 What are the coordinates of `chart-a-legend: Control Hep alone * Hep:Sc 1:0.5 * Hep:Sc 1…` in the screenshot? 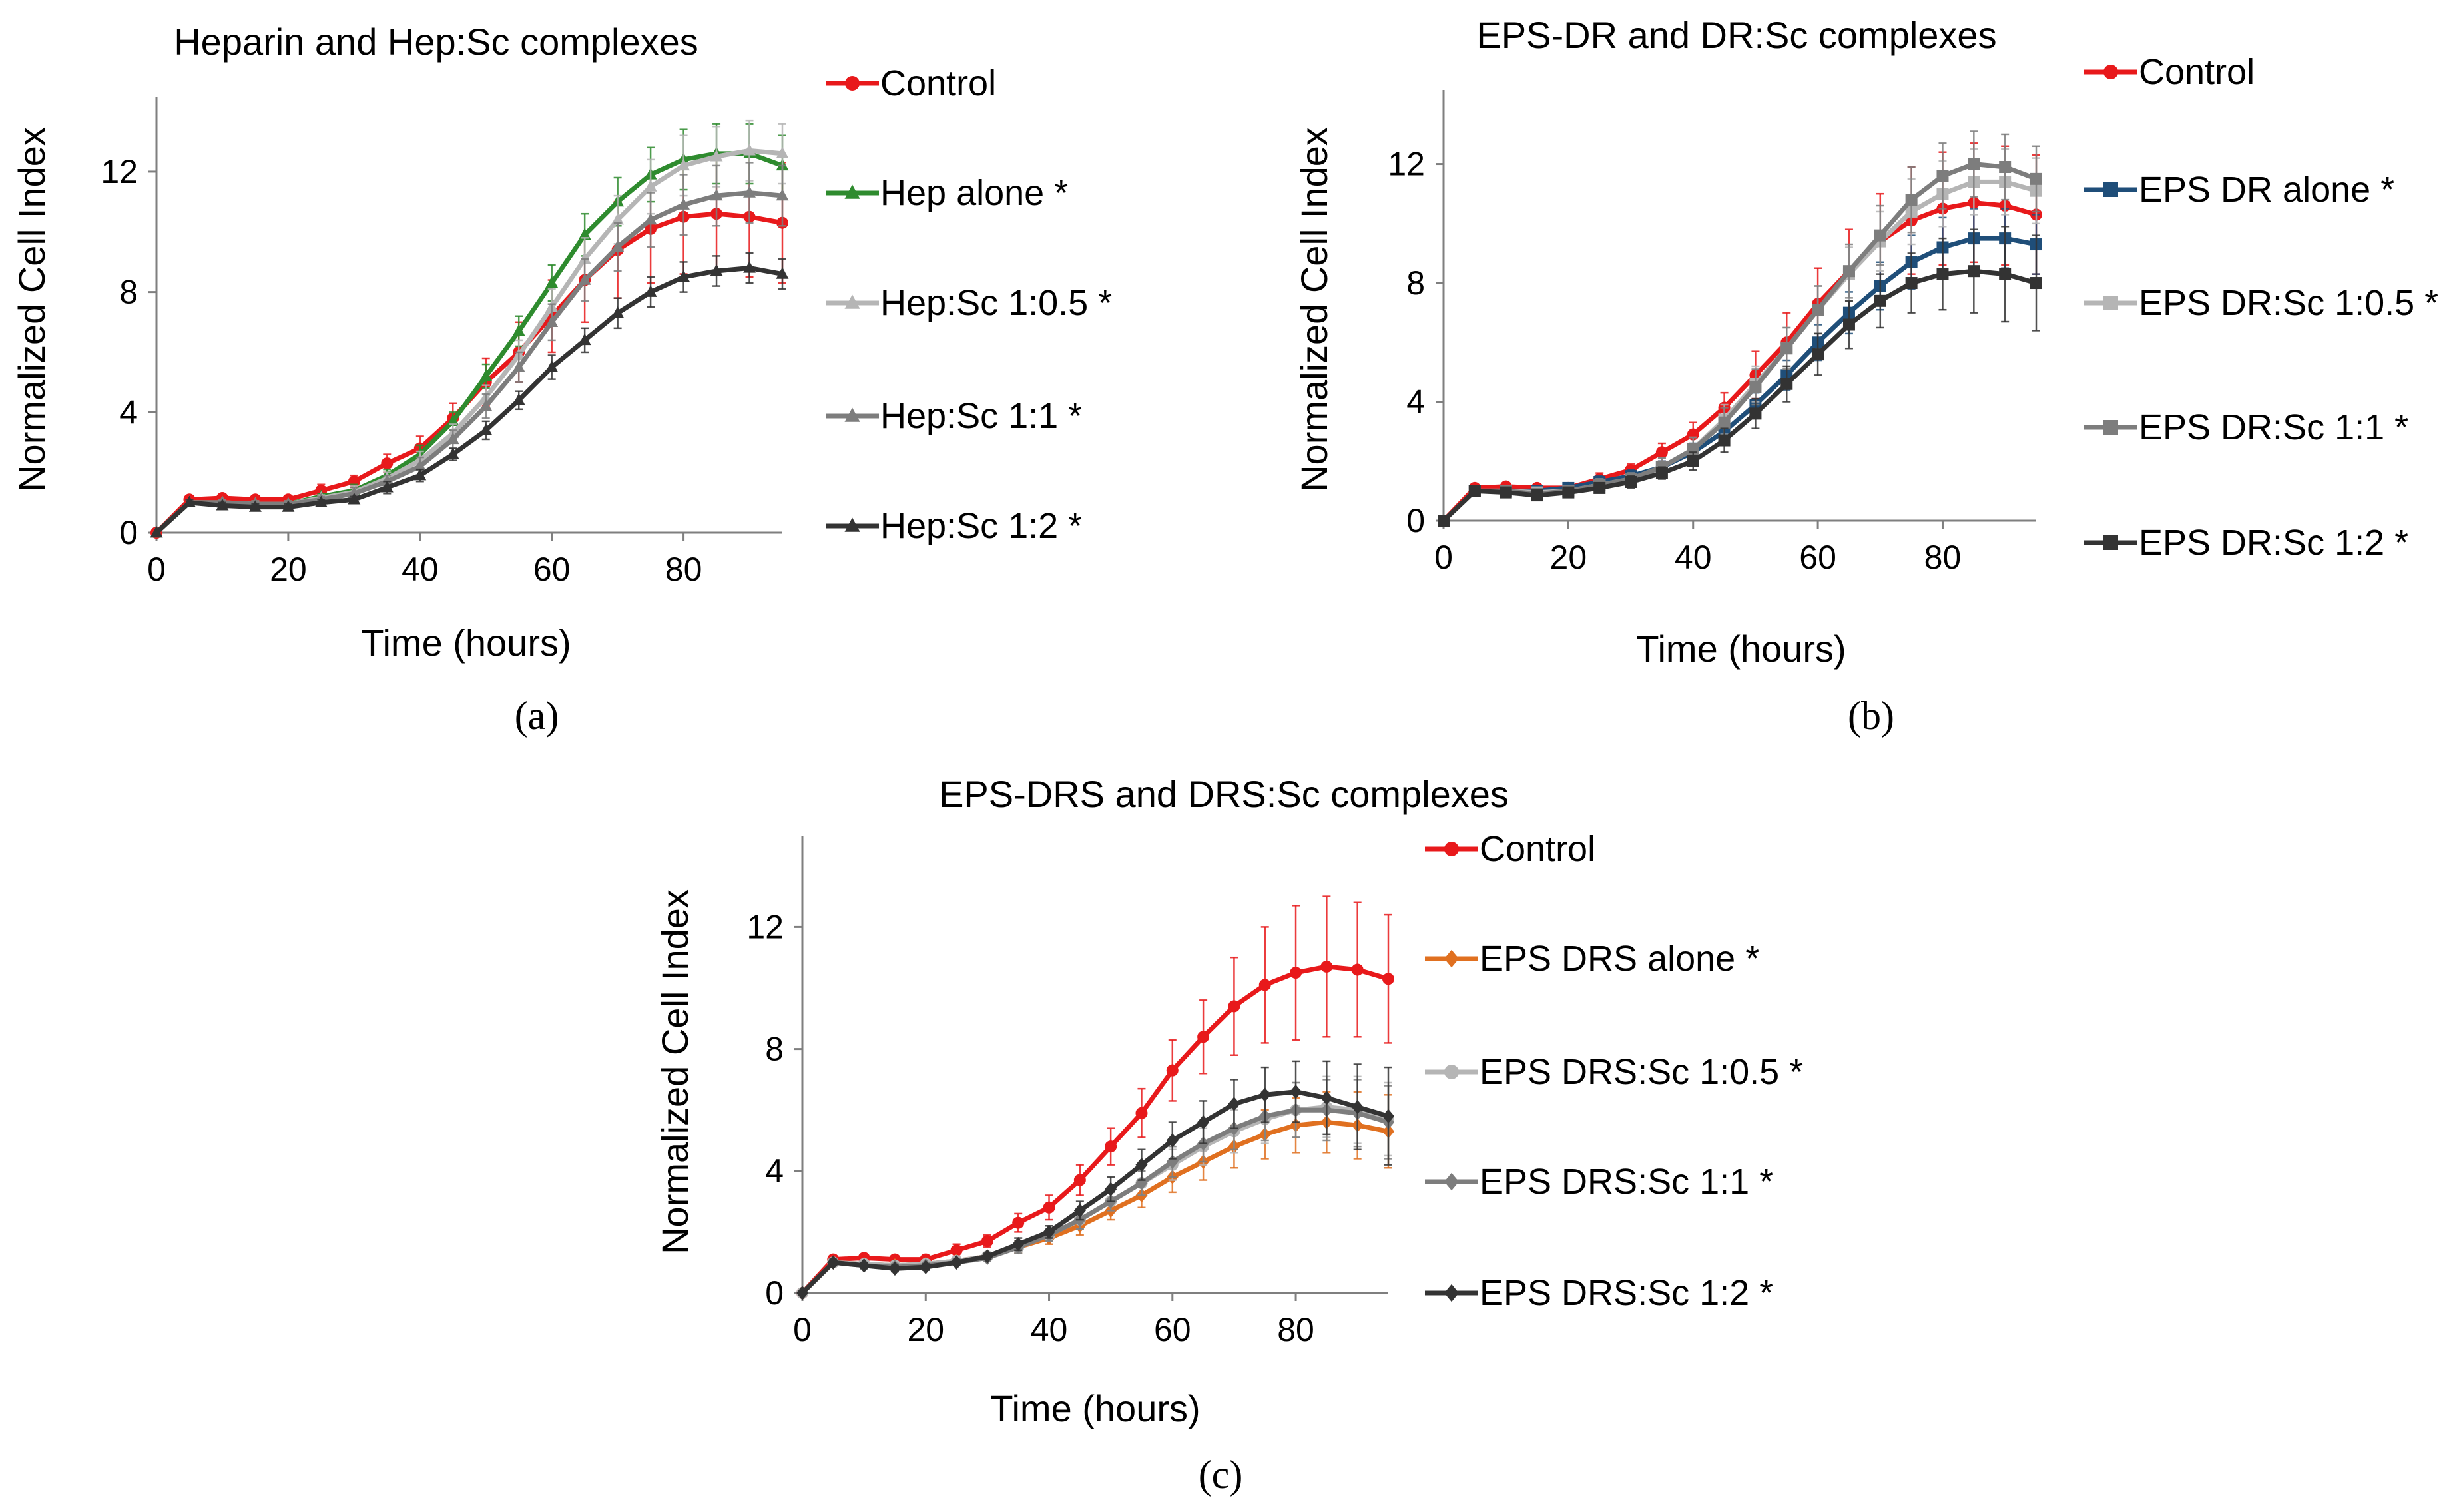 It's located at (969, 304).